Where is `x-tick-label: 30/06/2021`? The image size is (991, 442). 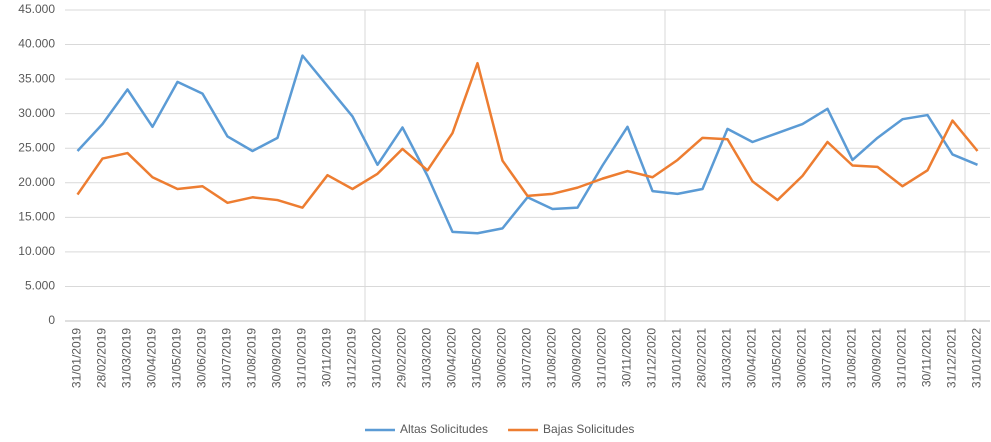 x-tick-label: 30/06/2021 is located at coordinates (802, 358).